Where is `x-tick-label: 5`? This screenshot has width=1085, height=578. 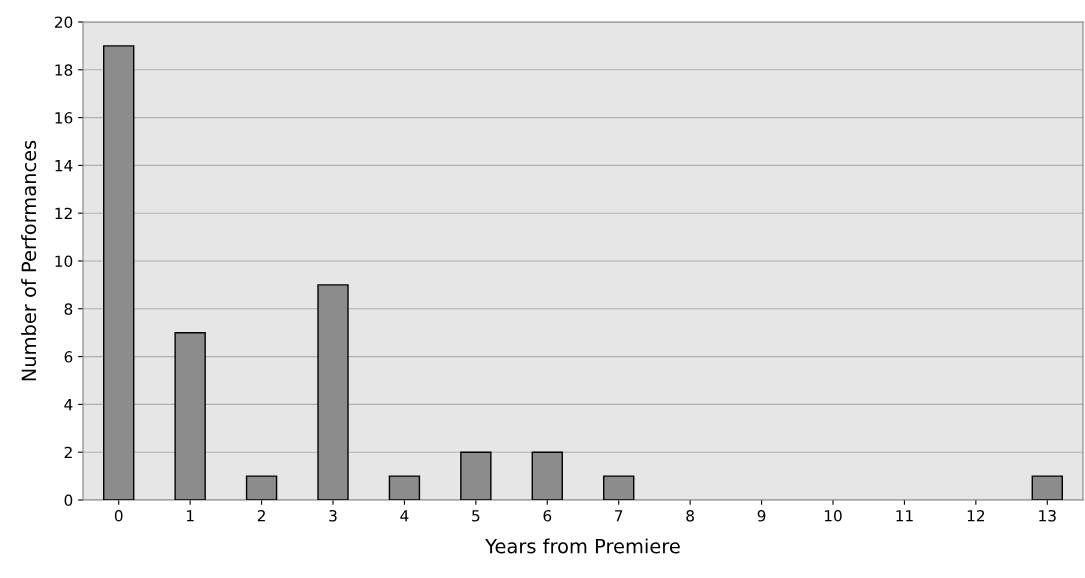
x-tick-label: 5 is located at coordinates (476, 516).